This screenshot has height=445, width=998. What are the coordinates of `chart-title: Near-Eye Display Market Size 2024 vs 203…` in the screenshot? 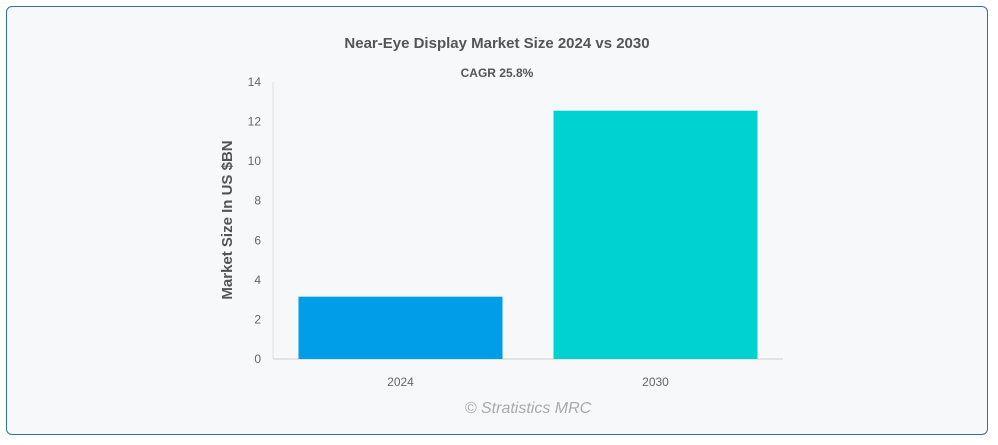 It's located at (496, 43).